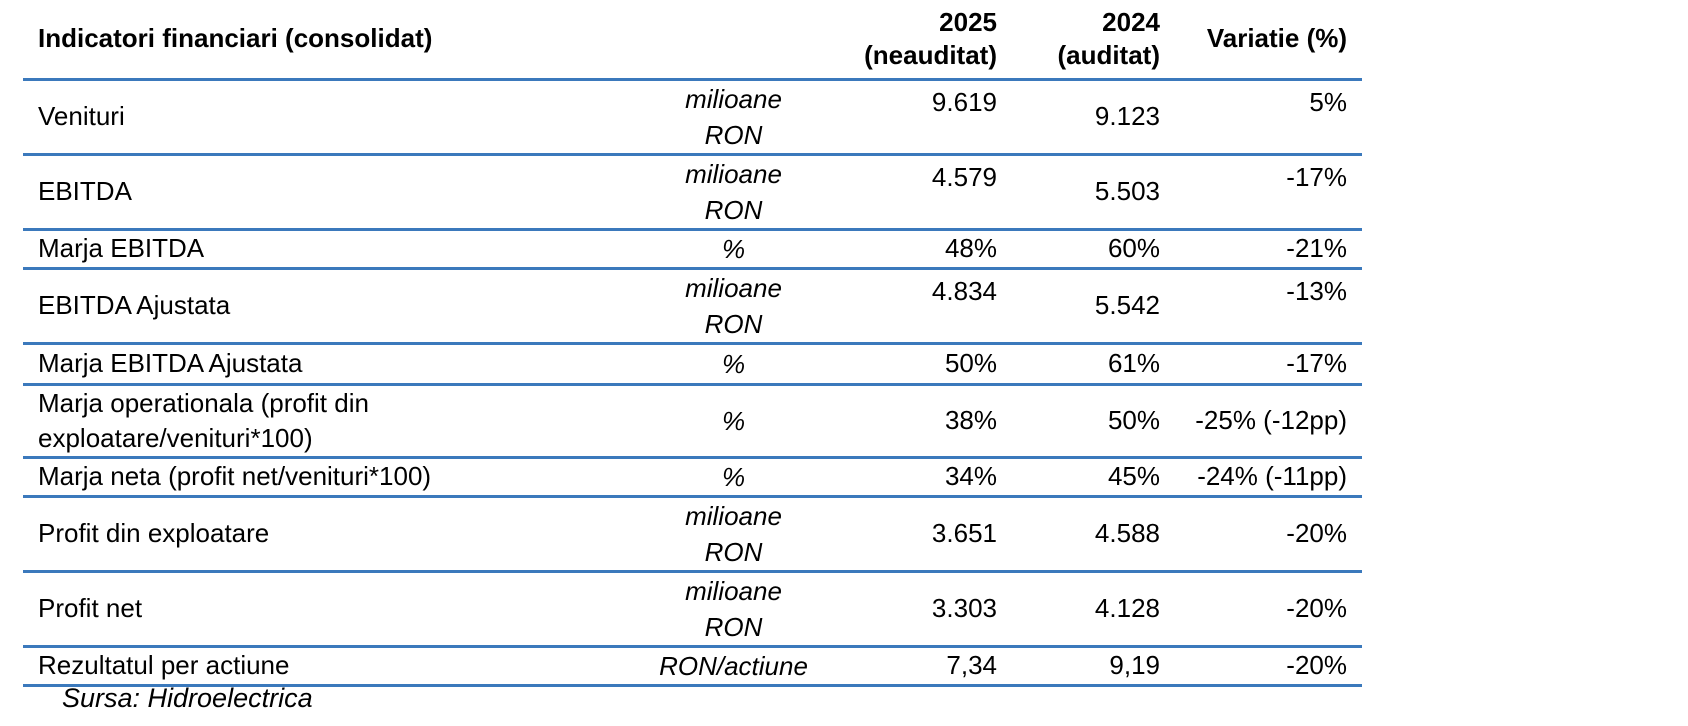  I want to click on indicator-cell: Venituri, so click(330, 117).